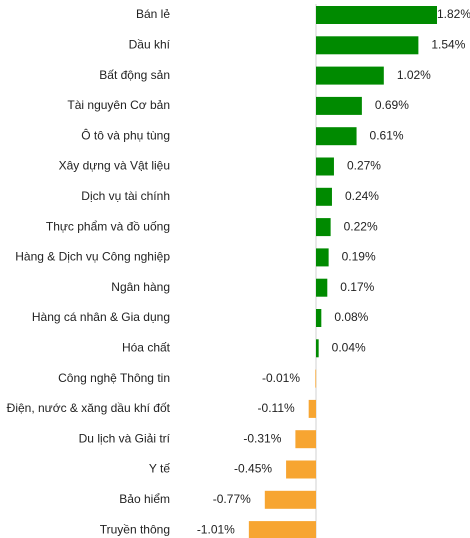 Image resolution: width=470 pixels, height=538 pixels. What do you see at coordinates (253, 469) in the screenshot?
I see `value-label: -0.45%` at bounding box center [253, 469].